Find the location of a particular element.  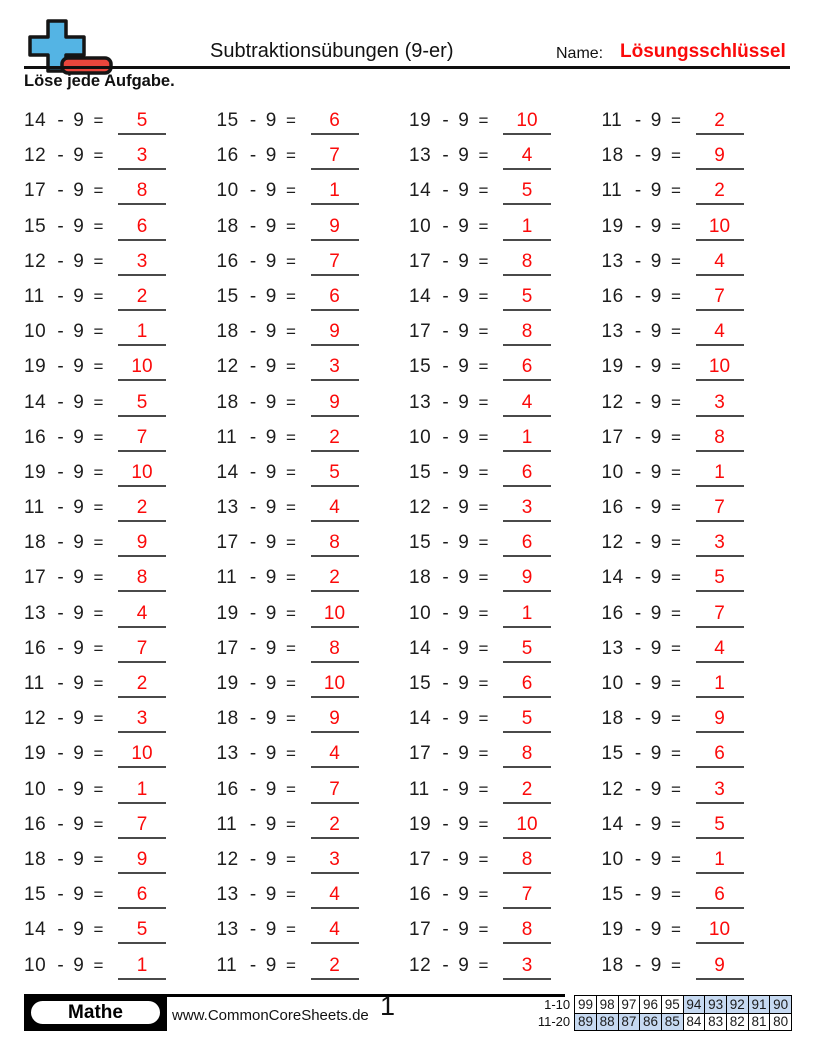

score-cell: 95 is located at coordinates (672, 1004).